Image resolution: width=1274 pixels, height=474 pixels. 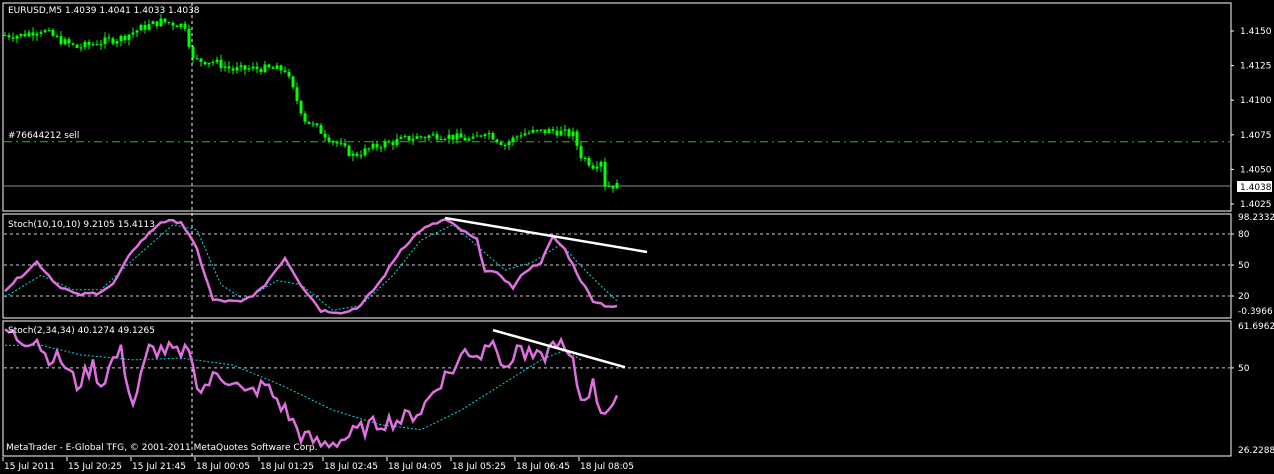 I want to click on stoch1-axis-label: 98.2332, so click(x=1256, y=218).